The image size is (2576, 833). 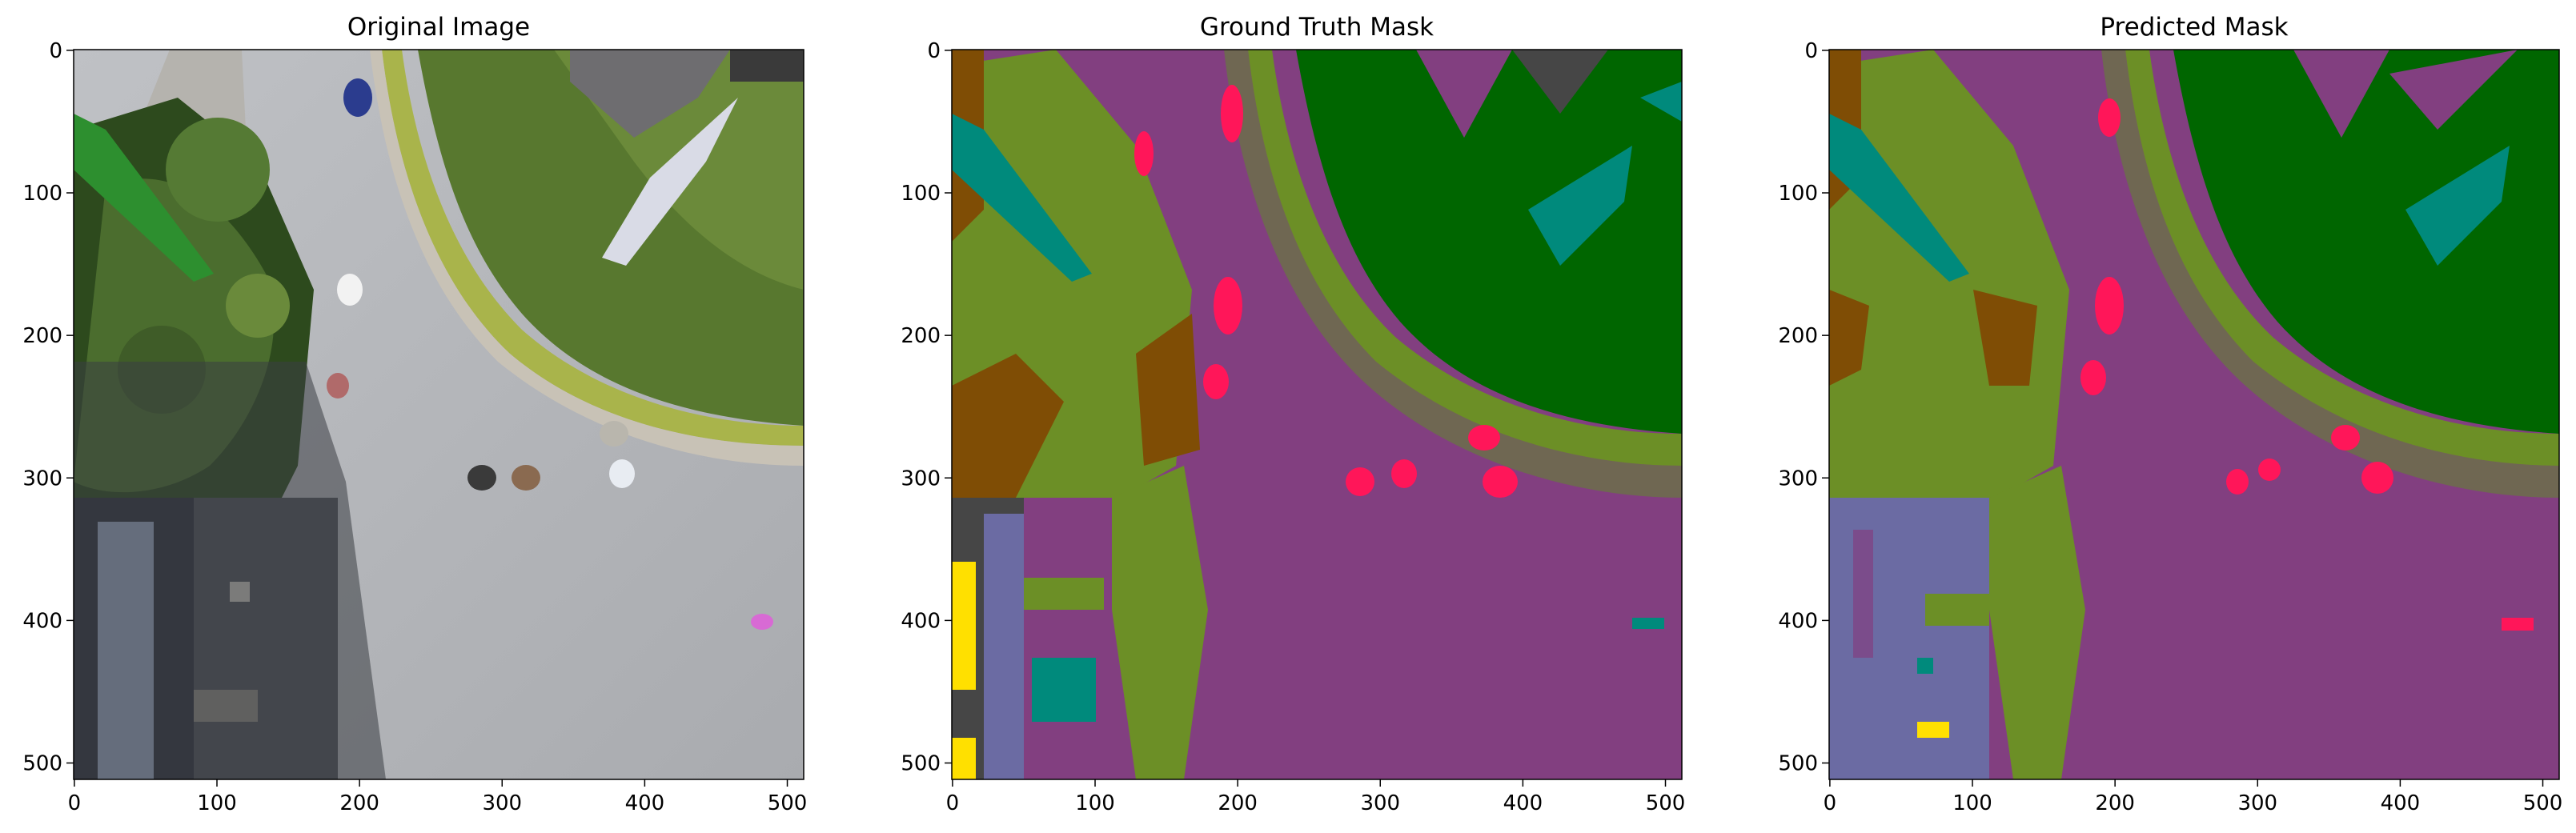 I want to click on panel-title-original: Original Image, so click(x=438, y=27).